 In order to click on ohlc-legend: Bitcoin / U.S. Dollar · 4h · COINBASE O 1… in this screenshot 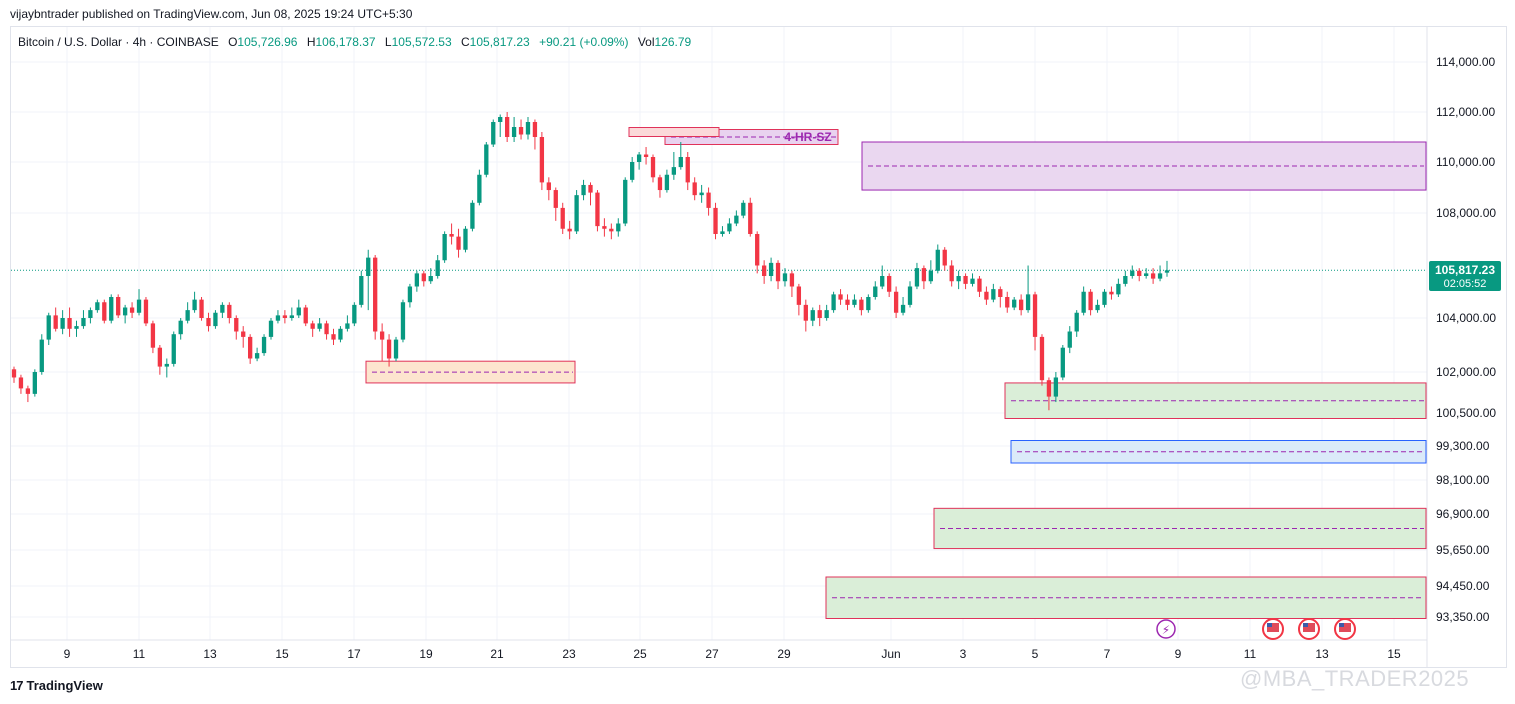, I will do `click(354, 42)`.